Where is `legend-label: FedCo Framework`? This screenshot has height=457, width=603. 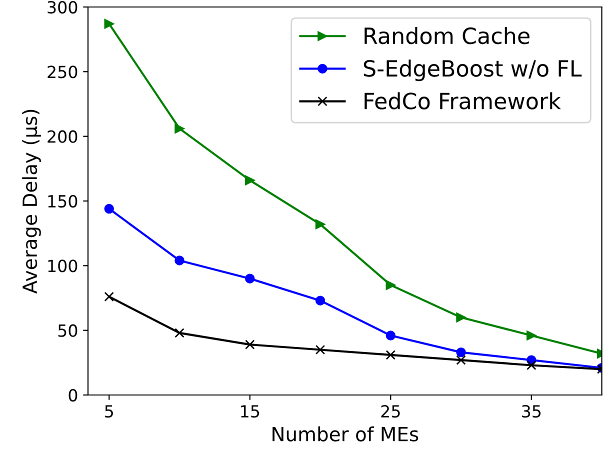
legend-label: FedCo Framework is located at coordinates (462, 101).